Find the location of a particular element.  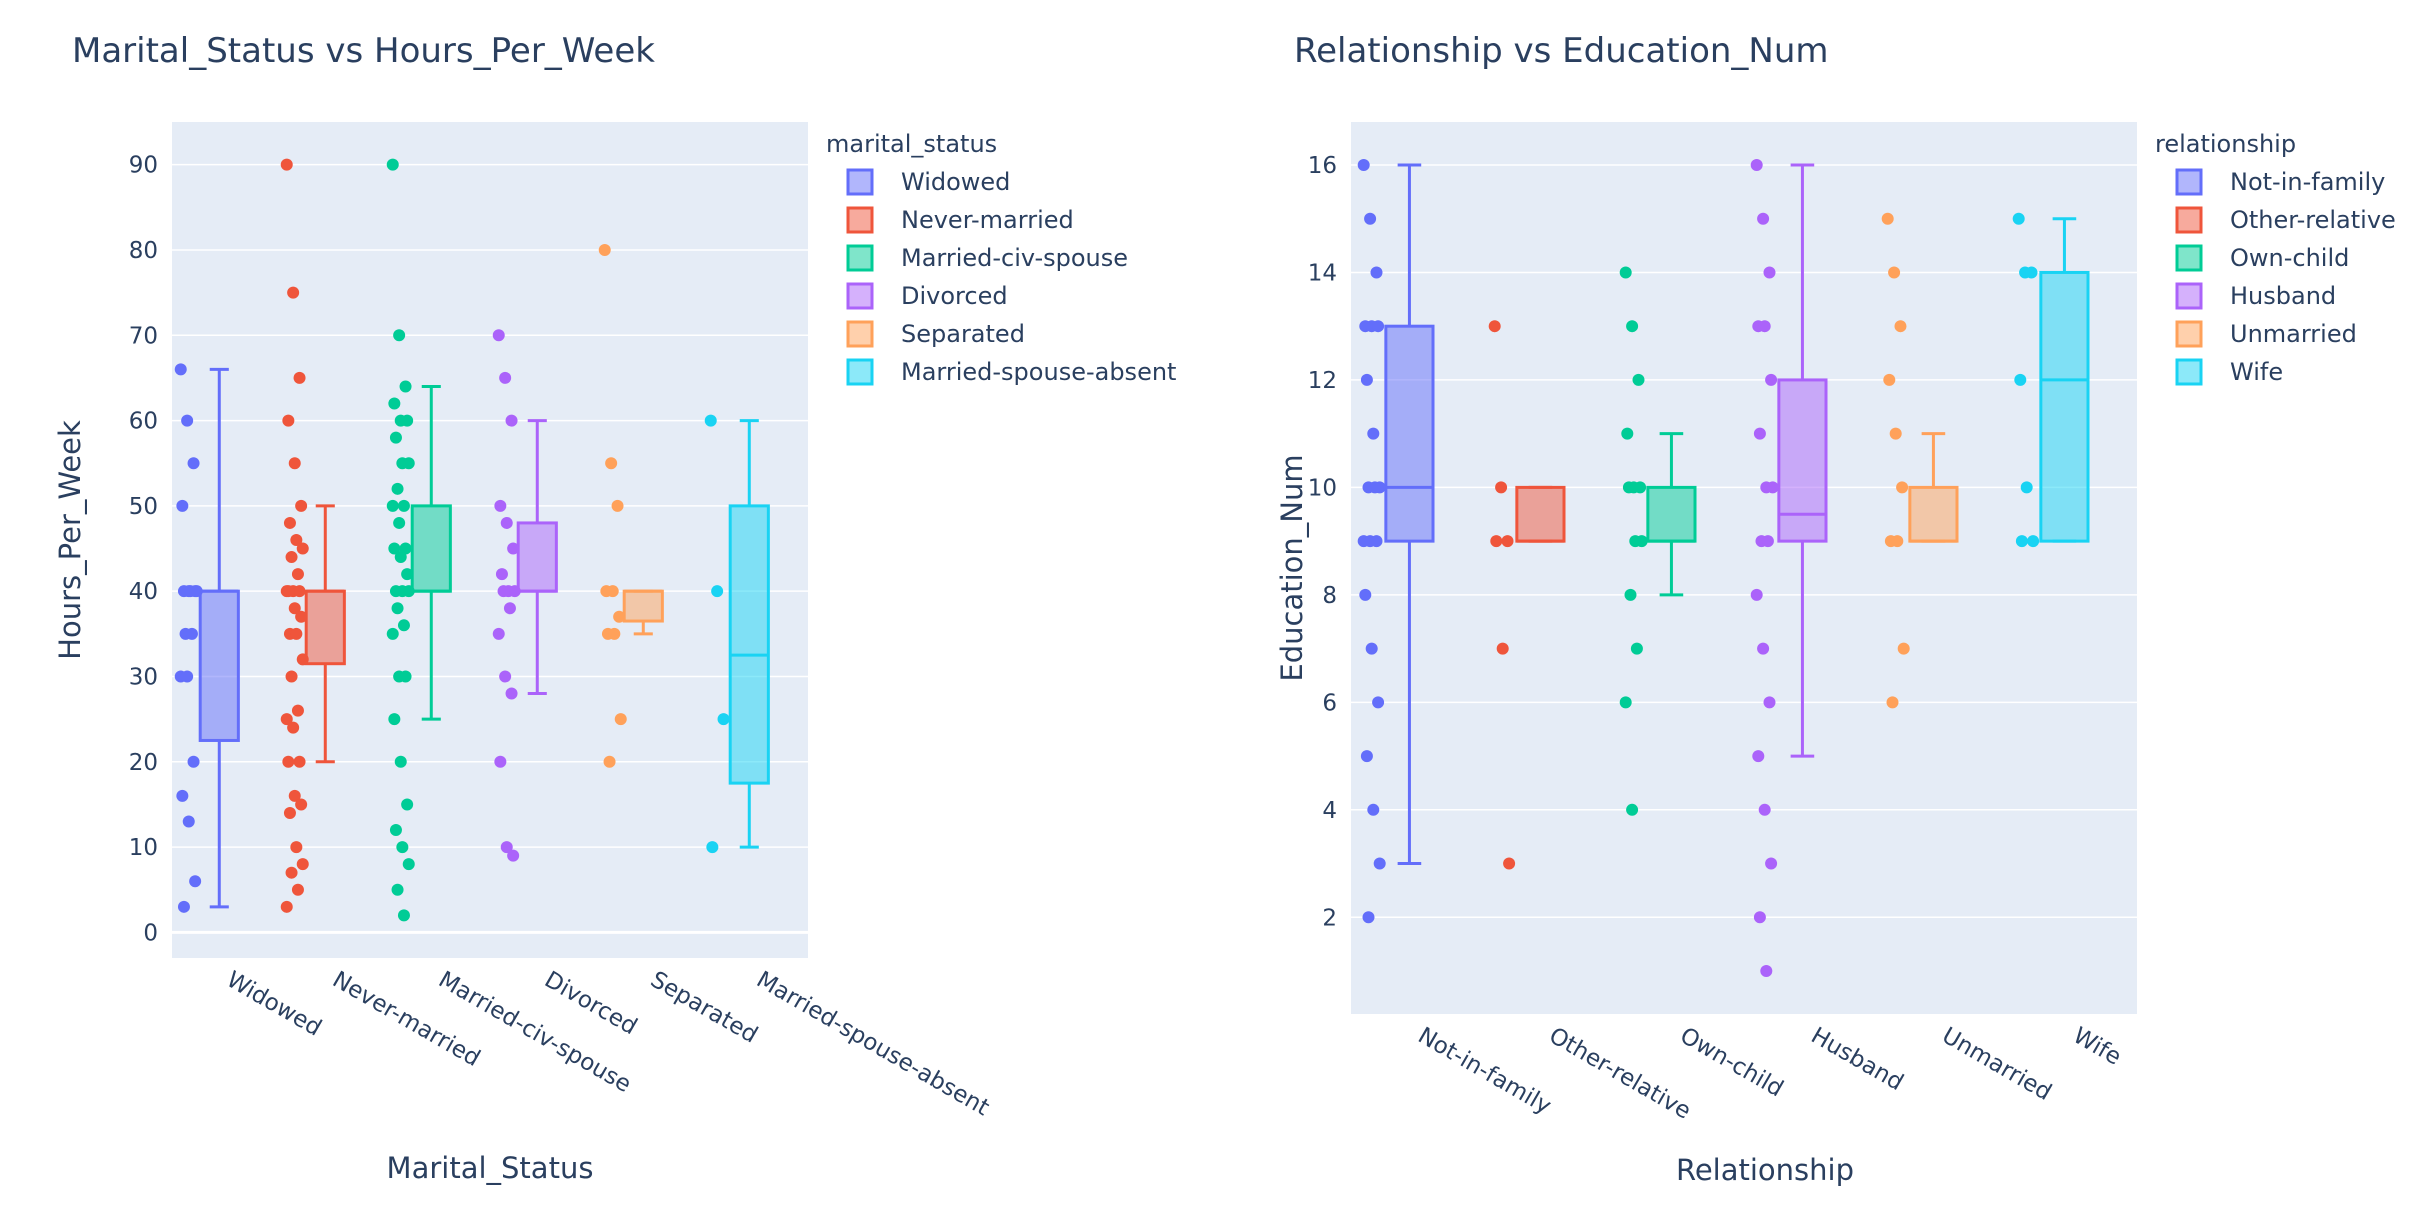

legend-item-label: Wife is located at coordinates (2256, 372).